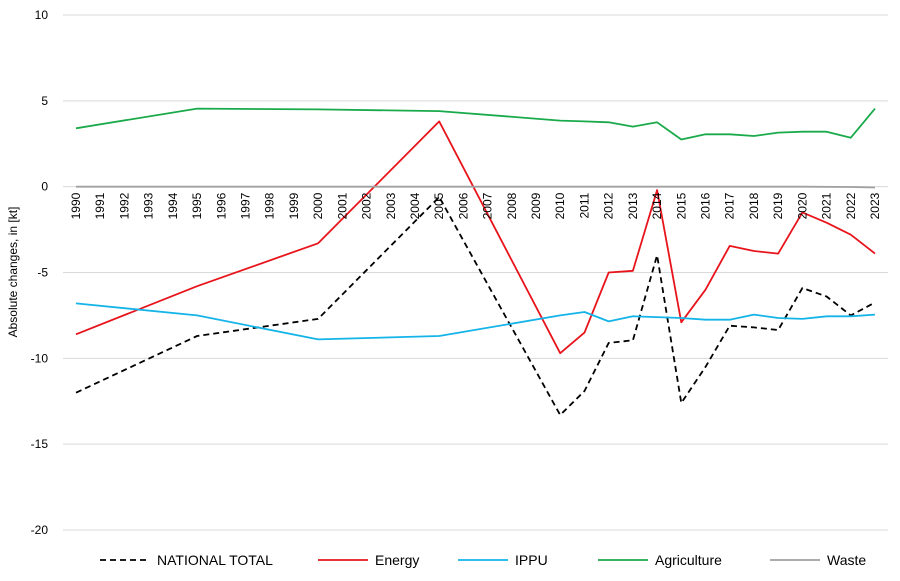  I want to click on x-tick-label: 2019, so click(778, 205).